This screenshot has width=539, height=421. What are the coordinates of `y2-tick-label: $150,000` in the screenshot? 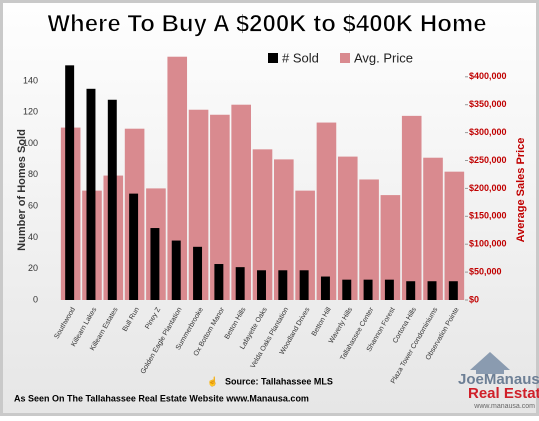 It's located at (488, 216).